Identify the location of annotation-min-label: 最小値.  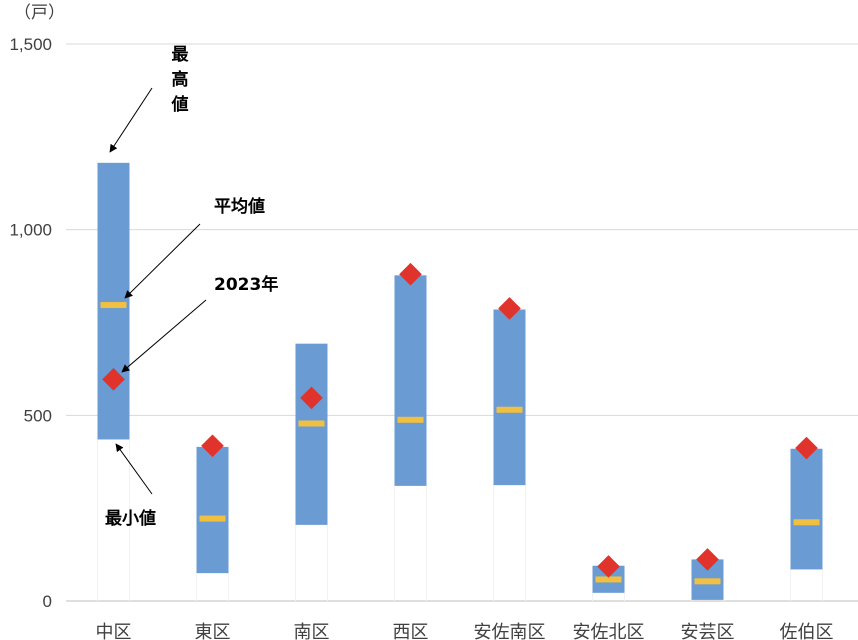
(130, 518).